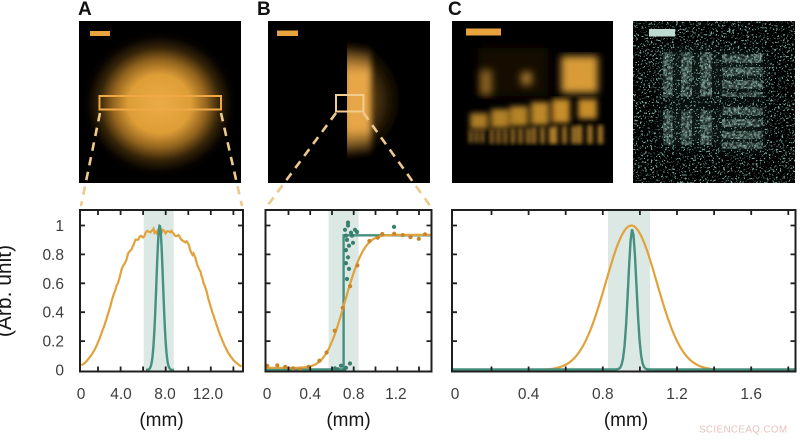  I want to click on svg-text: C, so click(455, 10).